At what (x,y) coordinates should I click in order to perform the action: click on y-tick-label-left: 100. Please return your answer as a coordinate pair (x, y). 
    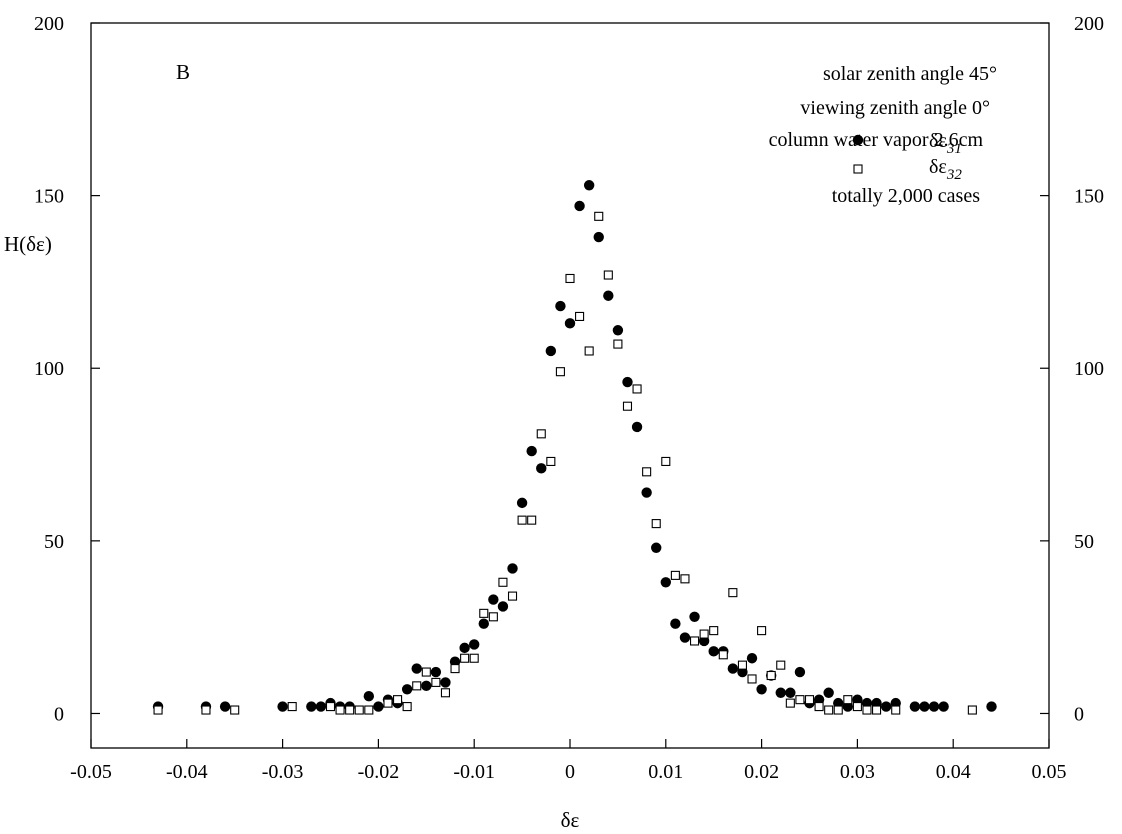
    Looking at the image, I should click on (49, 369).